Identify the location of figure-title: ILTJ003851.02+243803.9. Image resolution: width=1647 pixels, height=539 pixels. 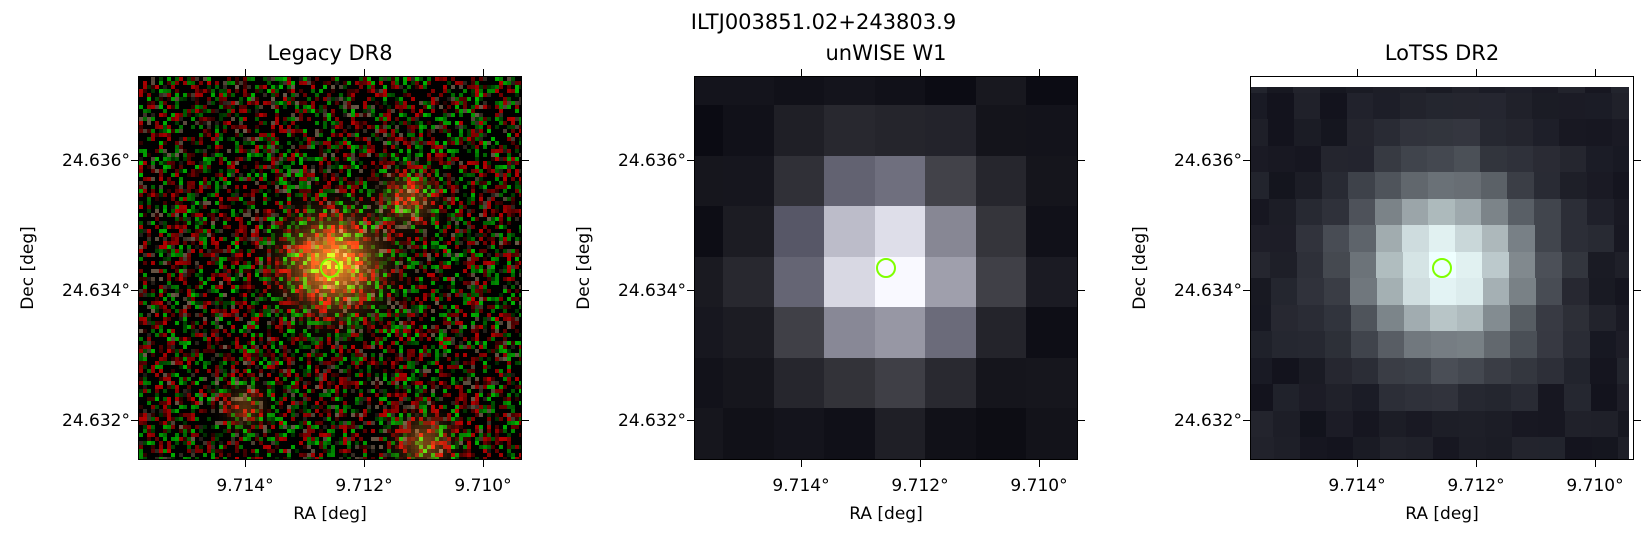
(823, 22).